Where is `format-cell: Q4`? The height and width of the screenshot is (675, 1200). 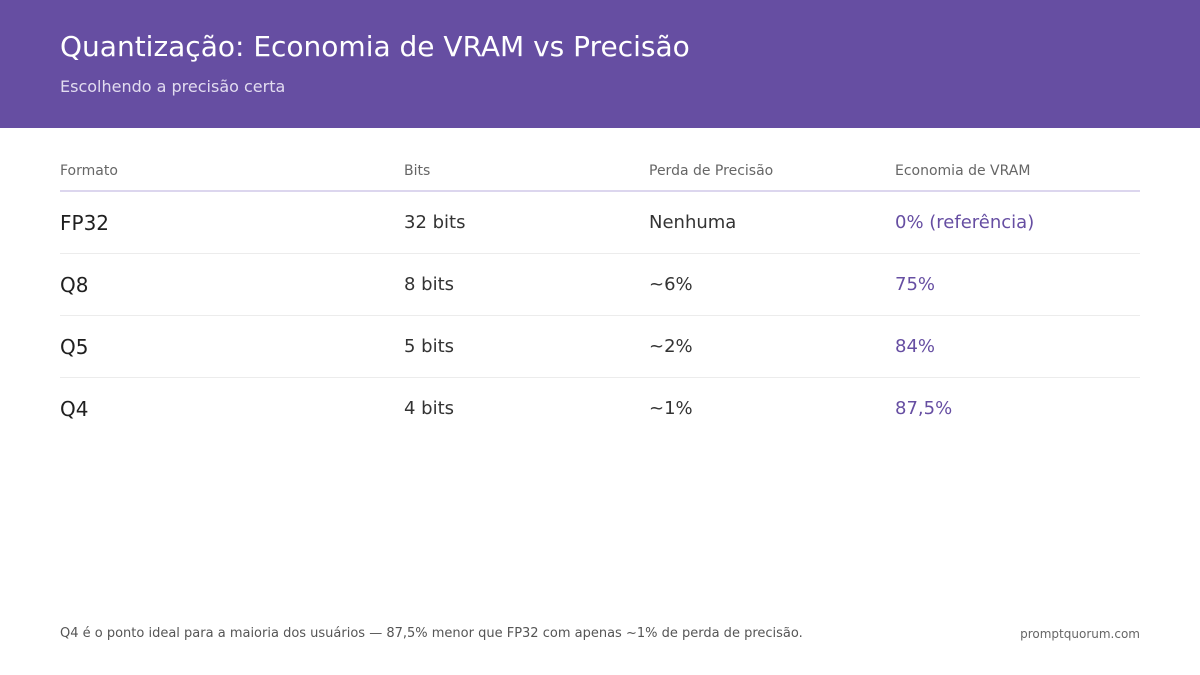
format-cell: Q4 is located at coordinates (74, 408).